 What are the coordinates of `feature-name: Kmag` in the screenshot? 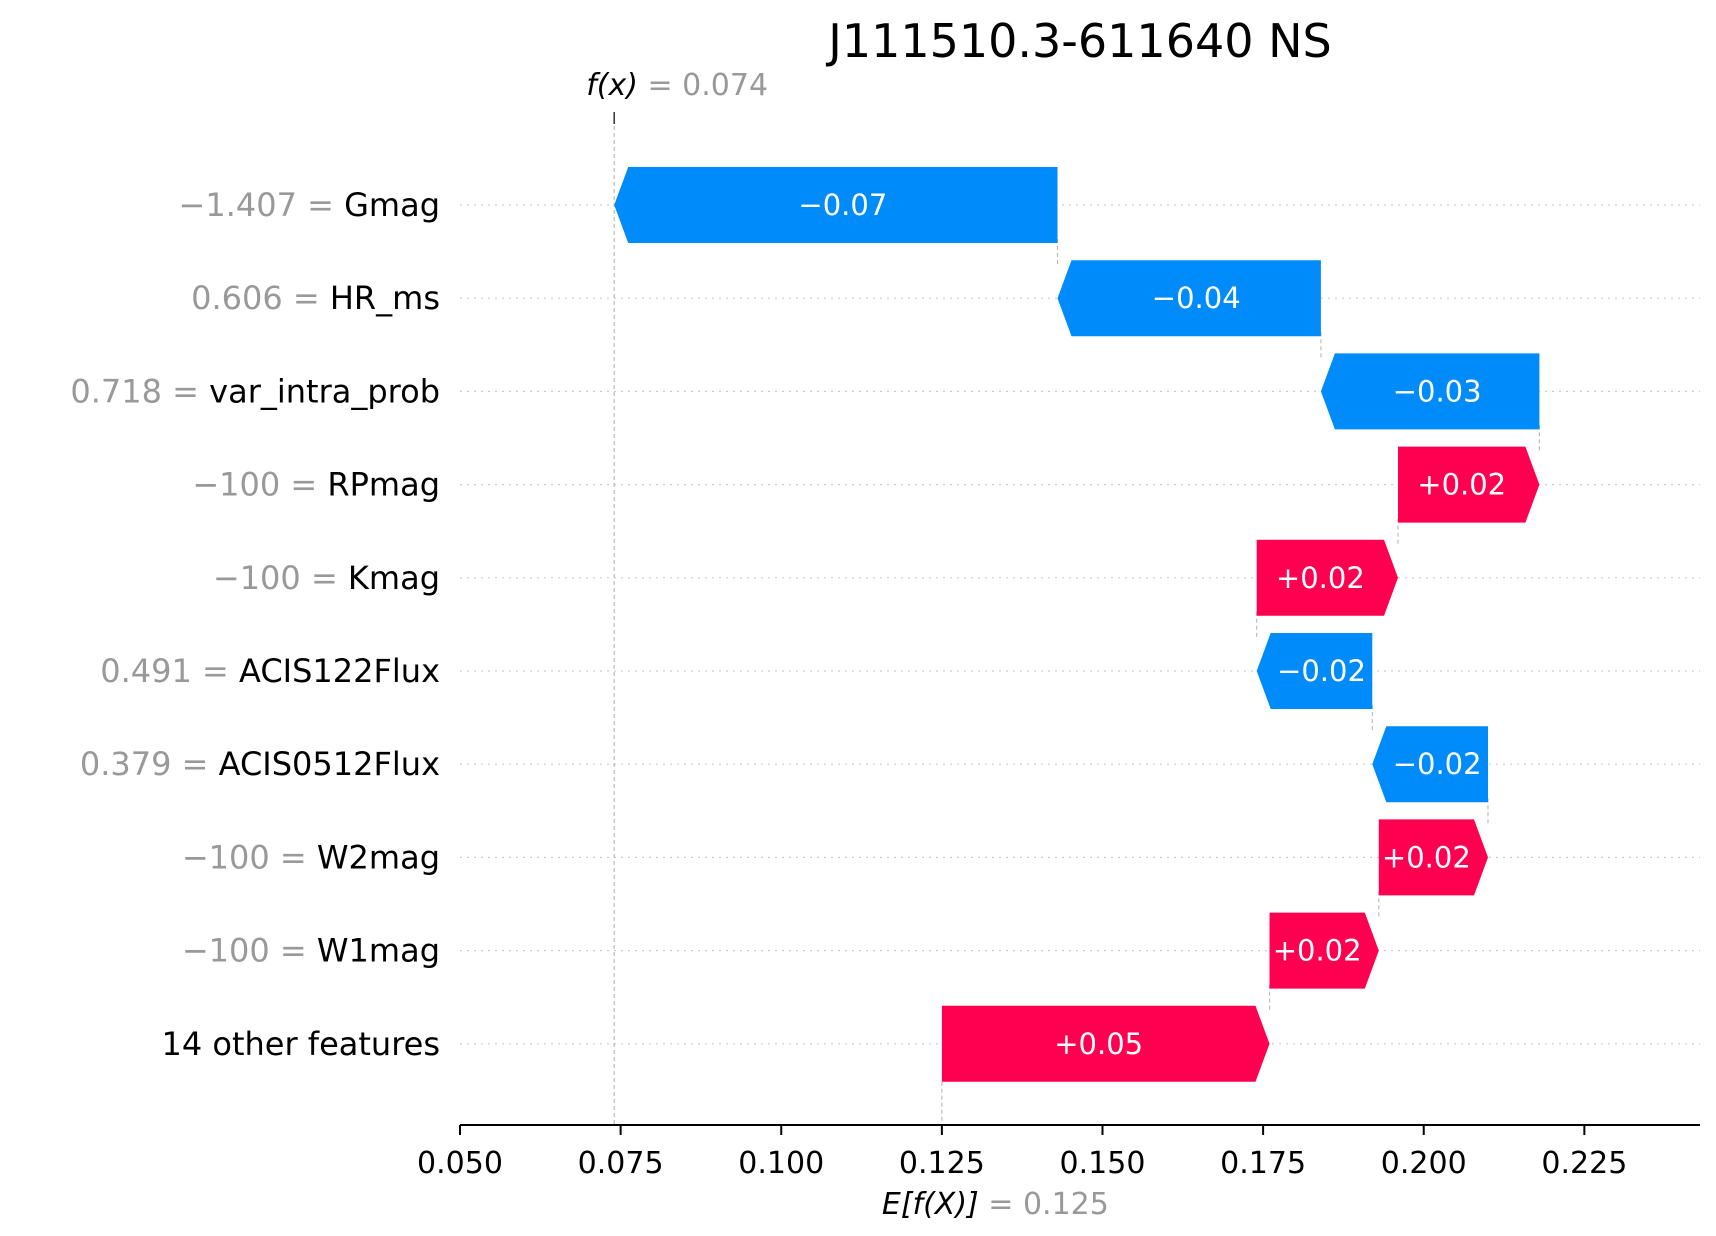 It's located at (394, 578).